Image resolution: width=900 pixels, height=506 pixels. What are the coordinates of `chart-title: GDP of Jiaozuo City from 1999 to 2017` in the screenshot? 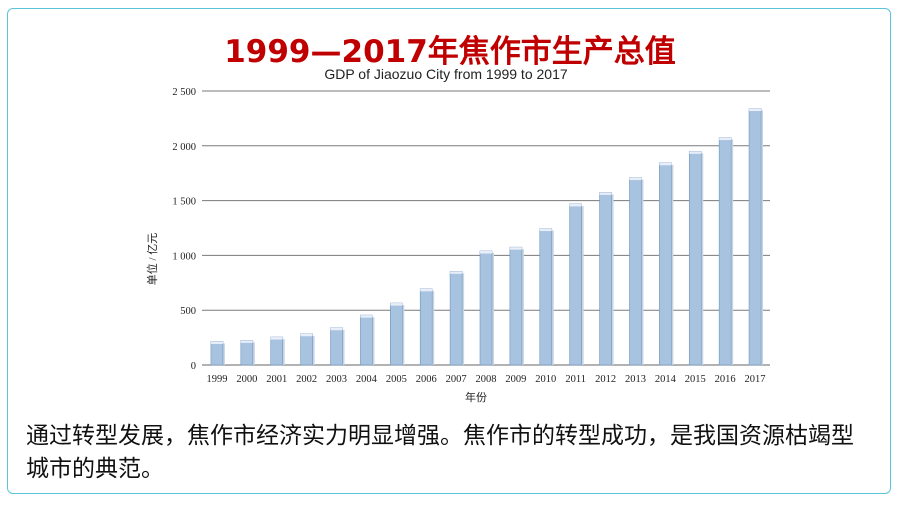 It's located at (446, 74).